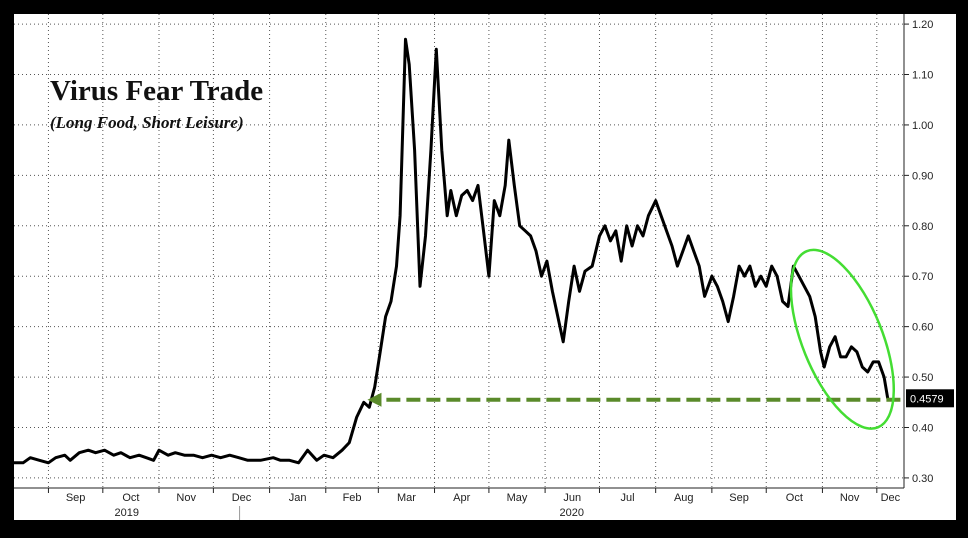  Describe the element at coordinates (922, 25) in the screenshot. I see `y-tick-label: 1.20` at that location.